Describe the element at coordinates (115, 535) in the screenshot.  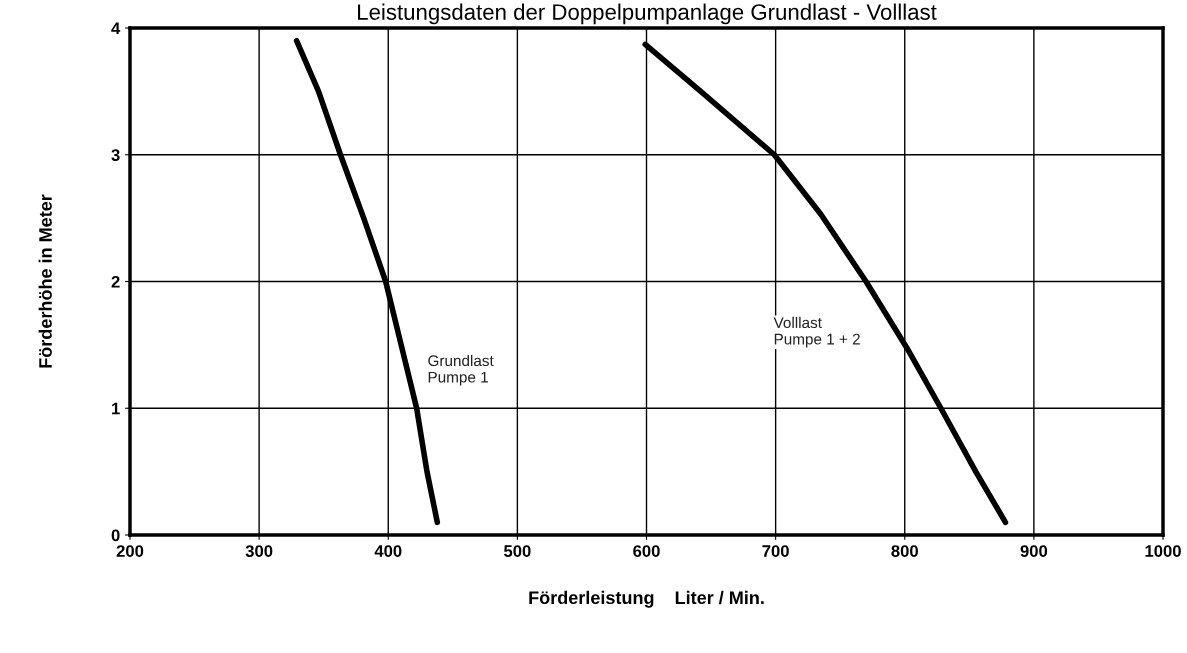
I see `y-tick-label: 0` at that location.